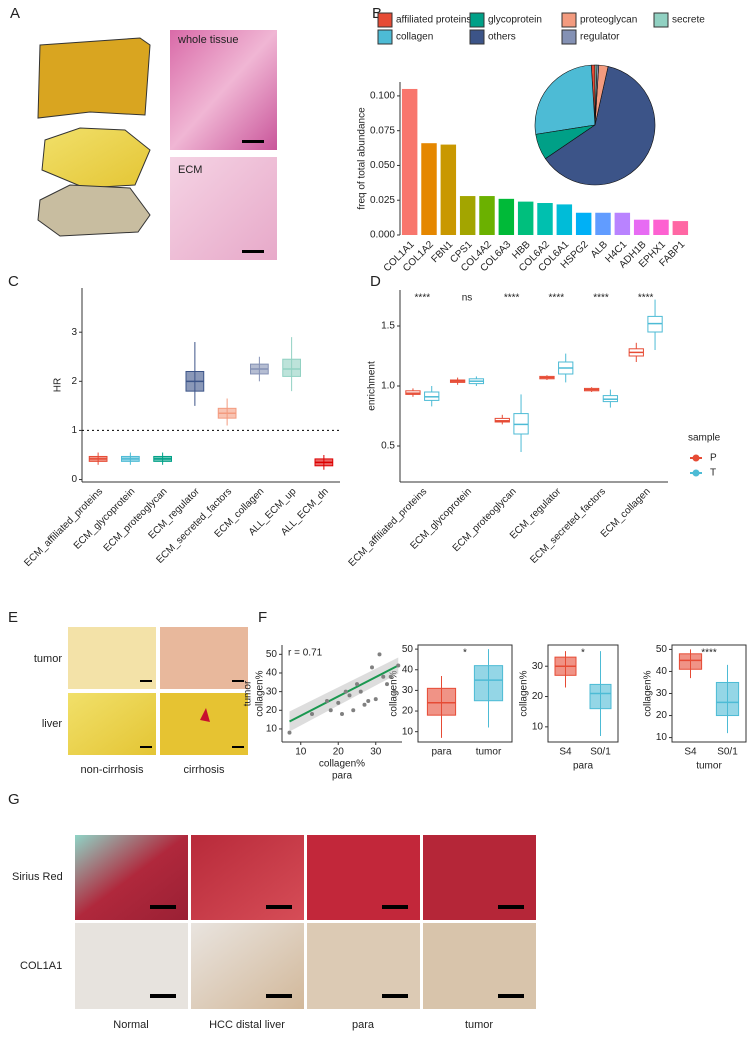  What do you see at coordinates (37, 877) in the screenshot?
I see `row-label: Sirius Red` at bounding box center [37, 877].